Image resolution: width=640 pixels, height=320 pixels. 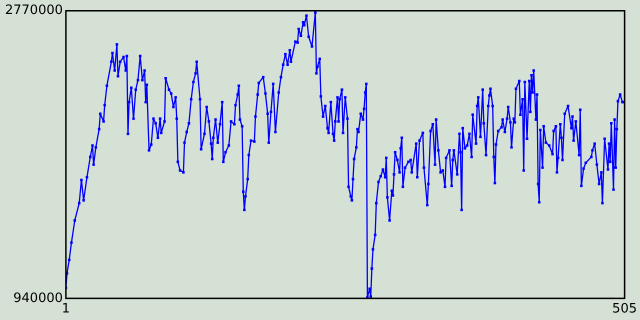 I want to click on y-tick-label: 2770000, so click(x=33, y=10).